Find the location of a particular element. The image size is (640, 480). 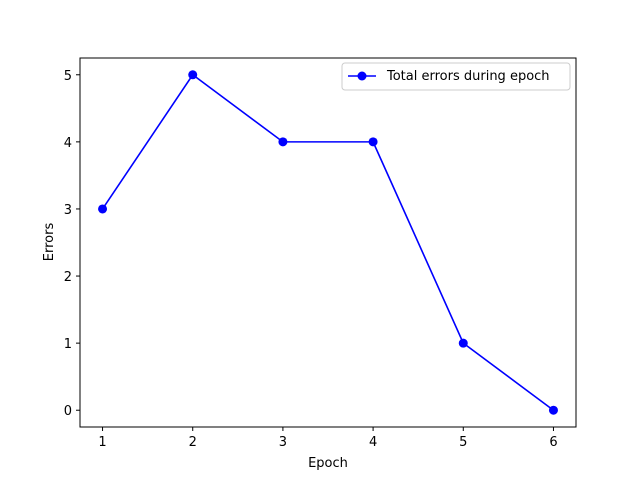

y-tick-label: 3 is located at coordinates (68, 210).